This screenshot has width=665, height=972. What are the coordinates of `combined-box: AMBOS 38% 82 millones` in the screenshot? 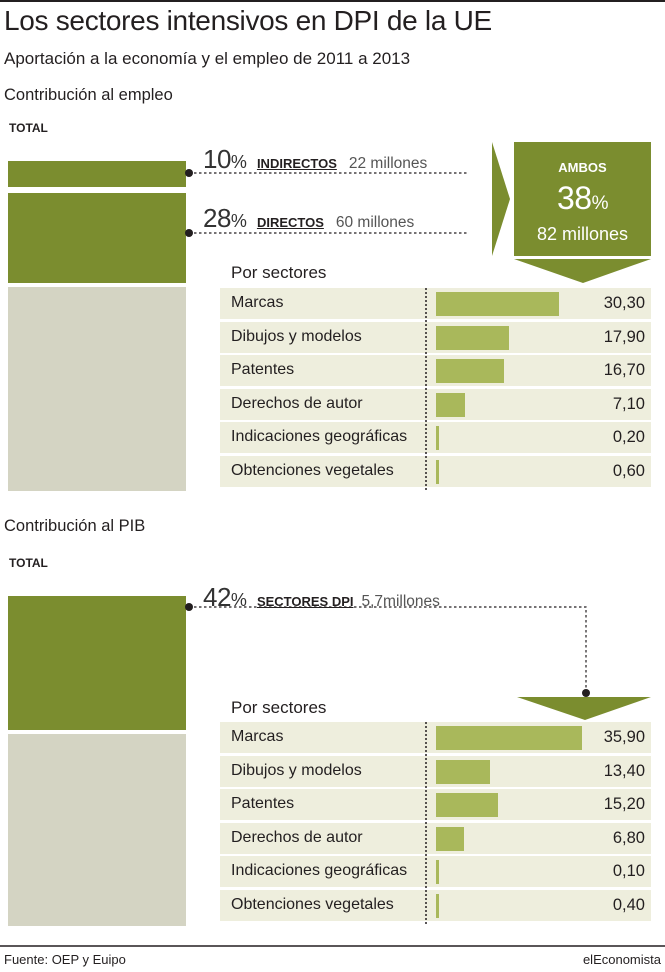 It's located at (582, 199).